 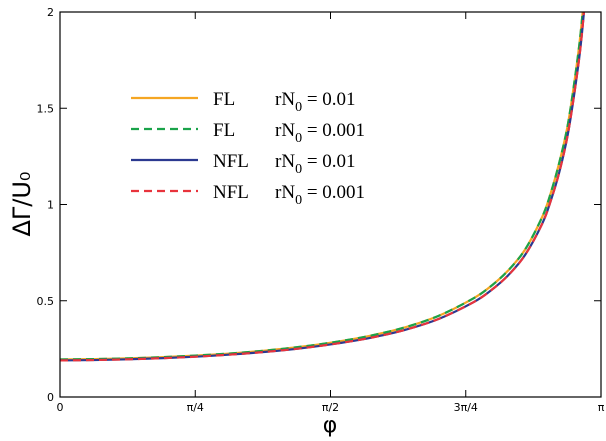 What do you see at coordinates (50, 12) in the screenshot?
I see `y-tick-label: 2` at bounding box center [50, 12].